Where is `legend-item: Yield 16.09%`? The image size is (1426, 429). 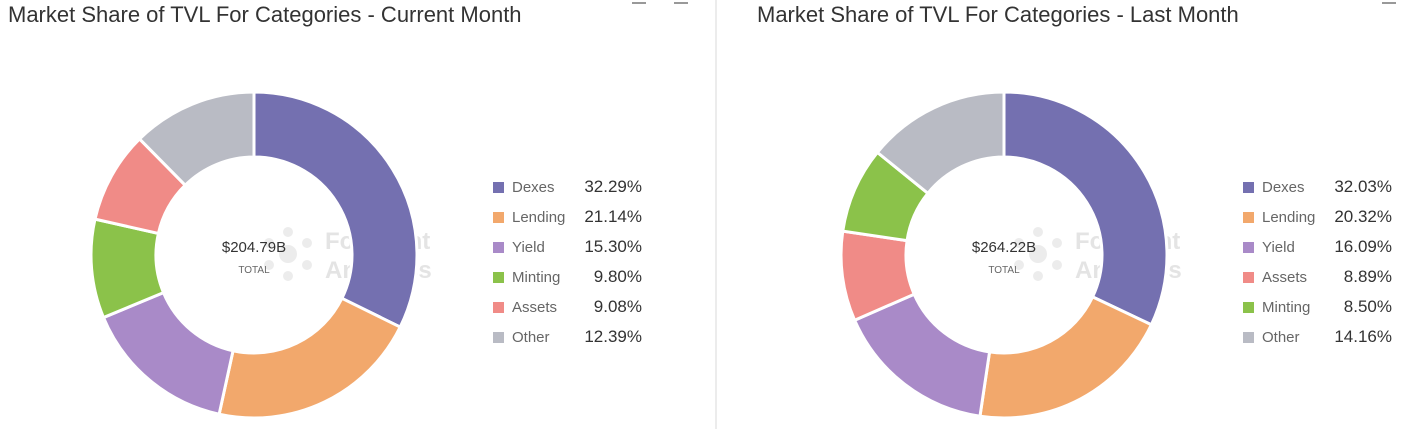
legend-item: Yield 16.09% is located at coordinates (1317, 247).